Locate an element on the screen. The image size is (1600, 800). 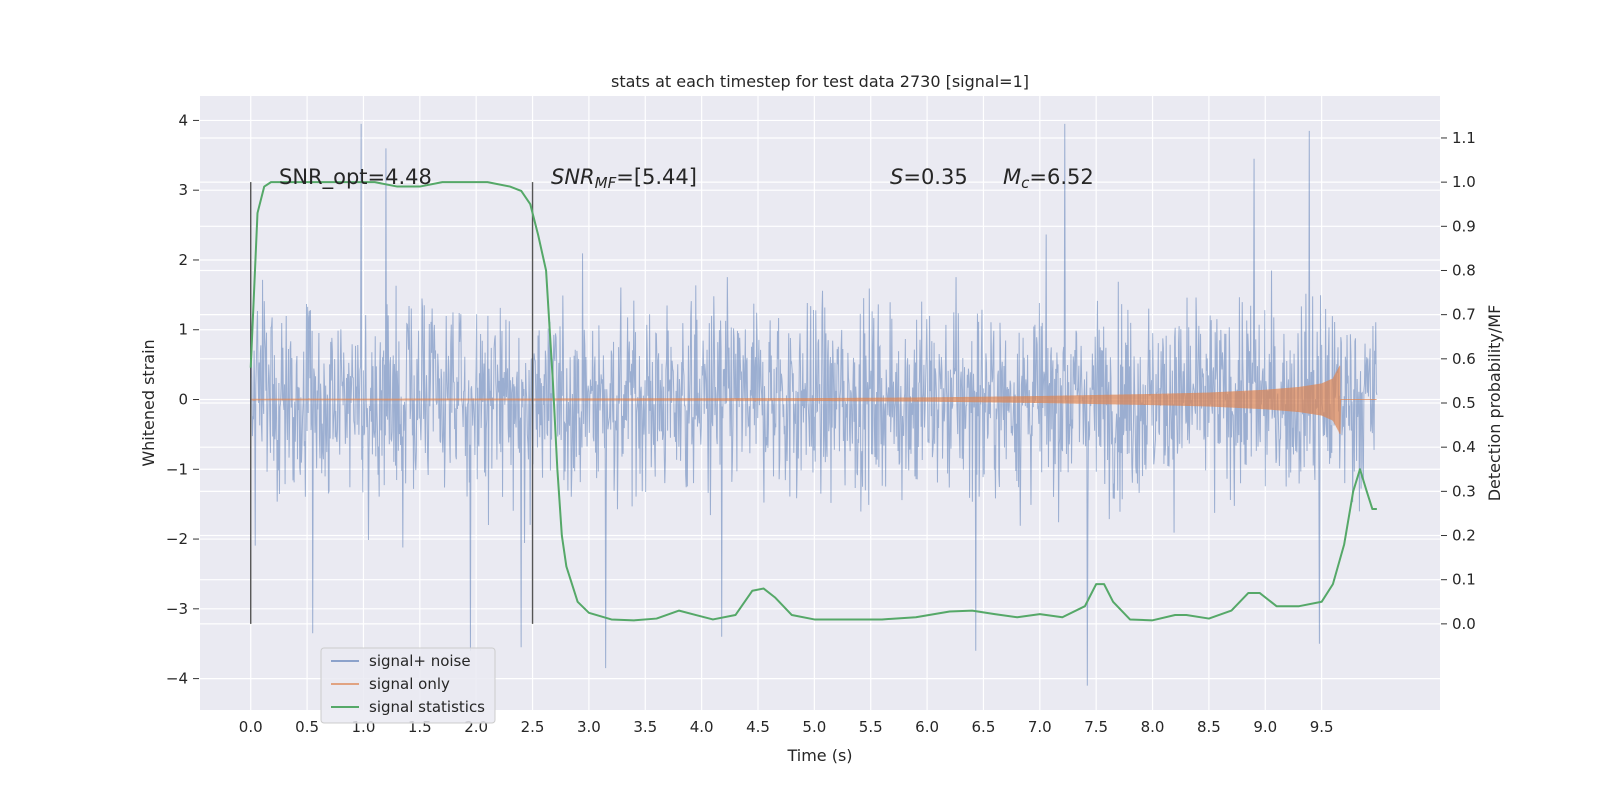
x-axis-label: Time (s) is located at coordinates (819, 755).